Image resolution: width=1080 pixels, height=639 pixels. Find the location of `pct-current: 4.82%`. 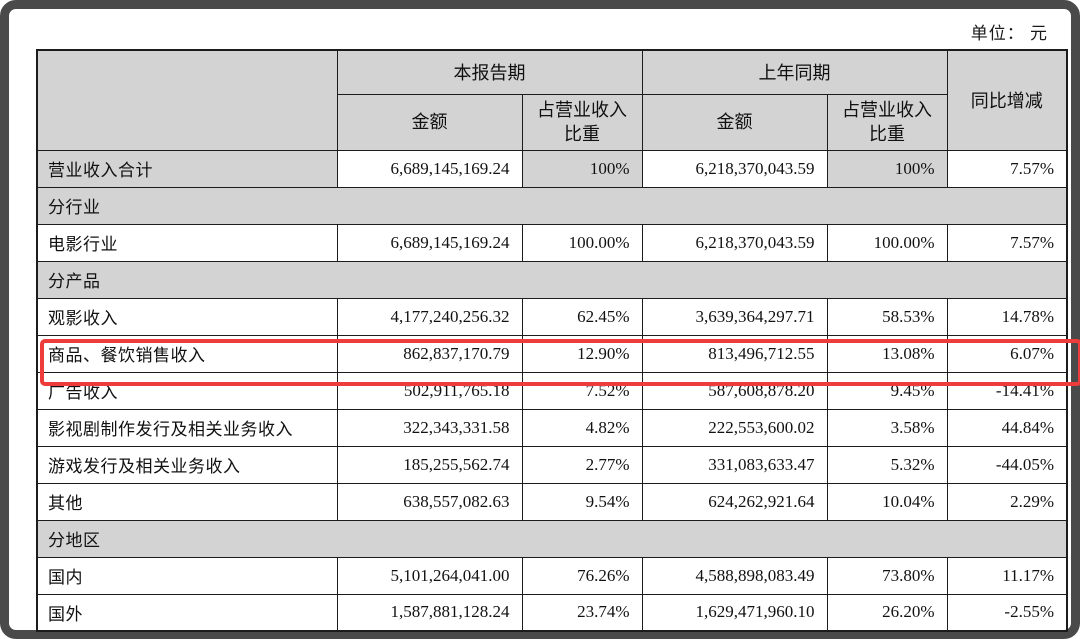

pct-current: 4.82% is located at coordinates (582, 427).